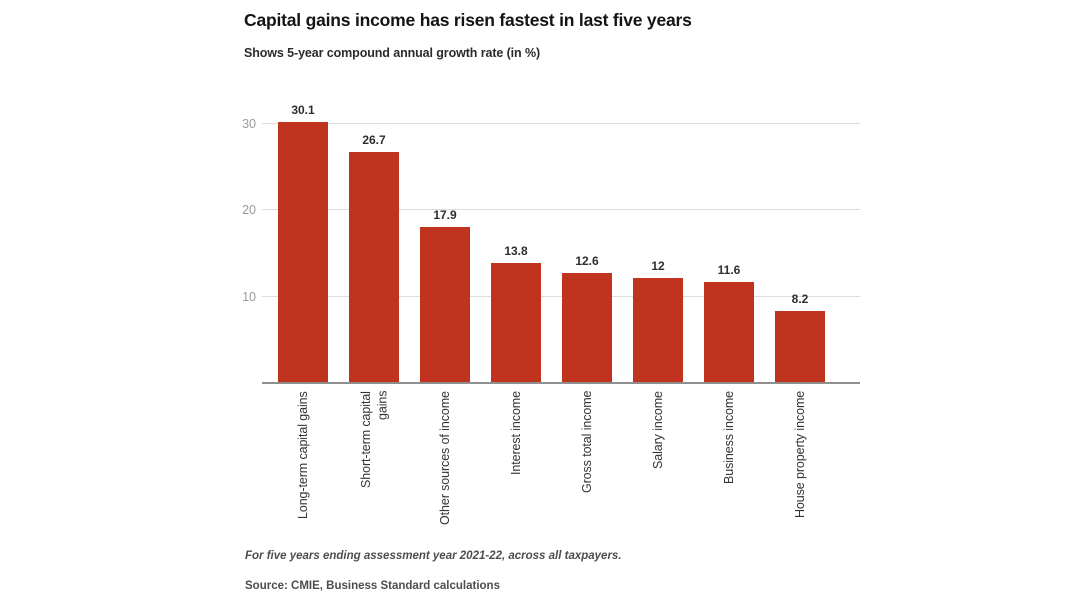 Image resolution: width=1090 pixels, height=613 pixels. I want to click on bar-value-label: 12, so click(658, 266).